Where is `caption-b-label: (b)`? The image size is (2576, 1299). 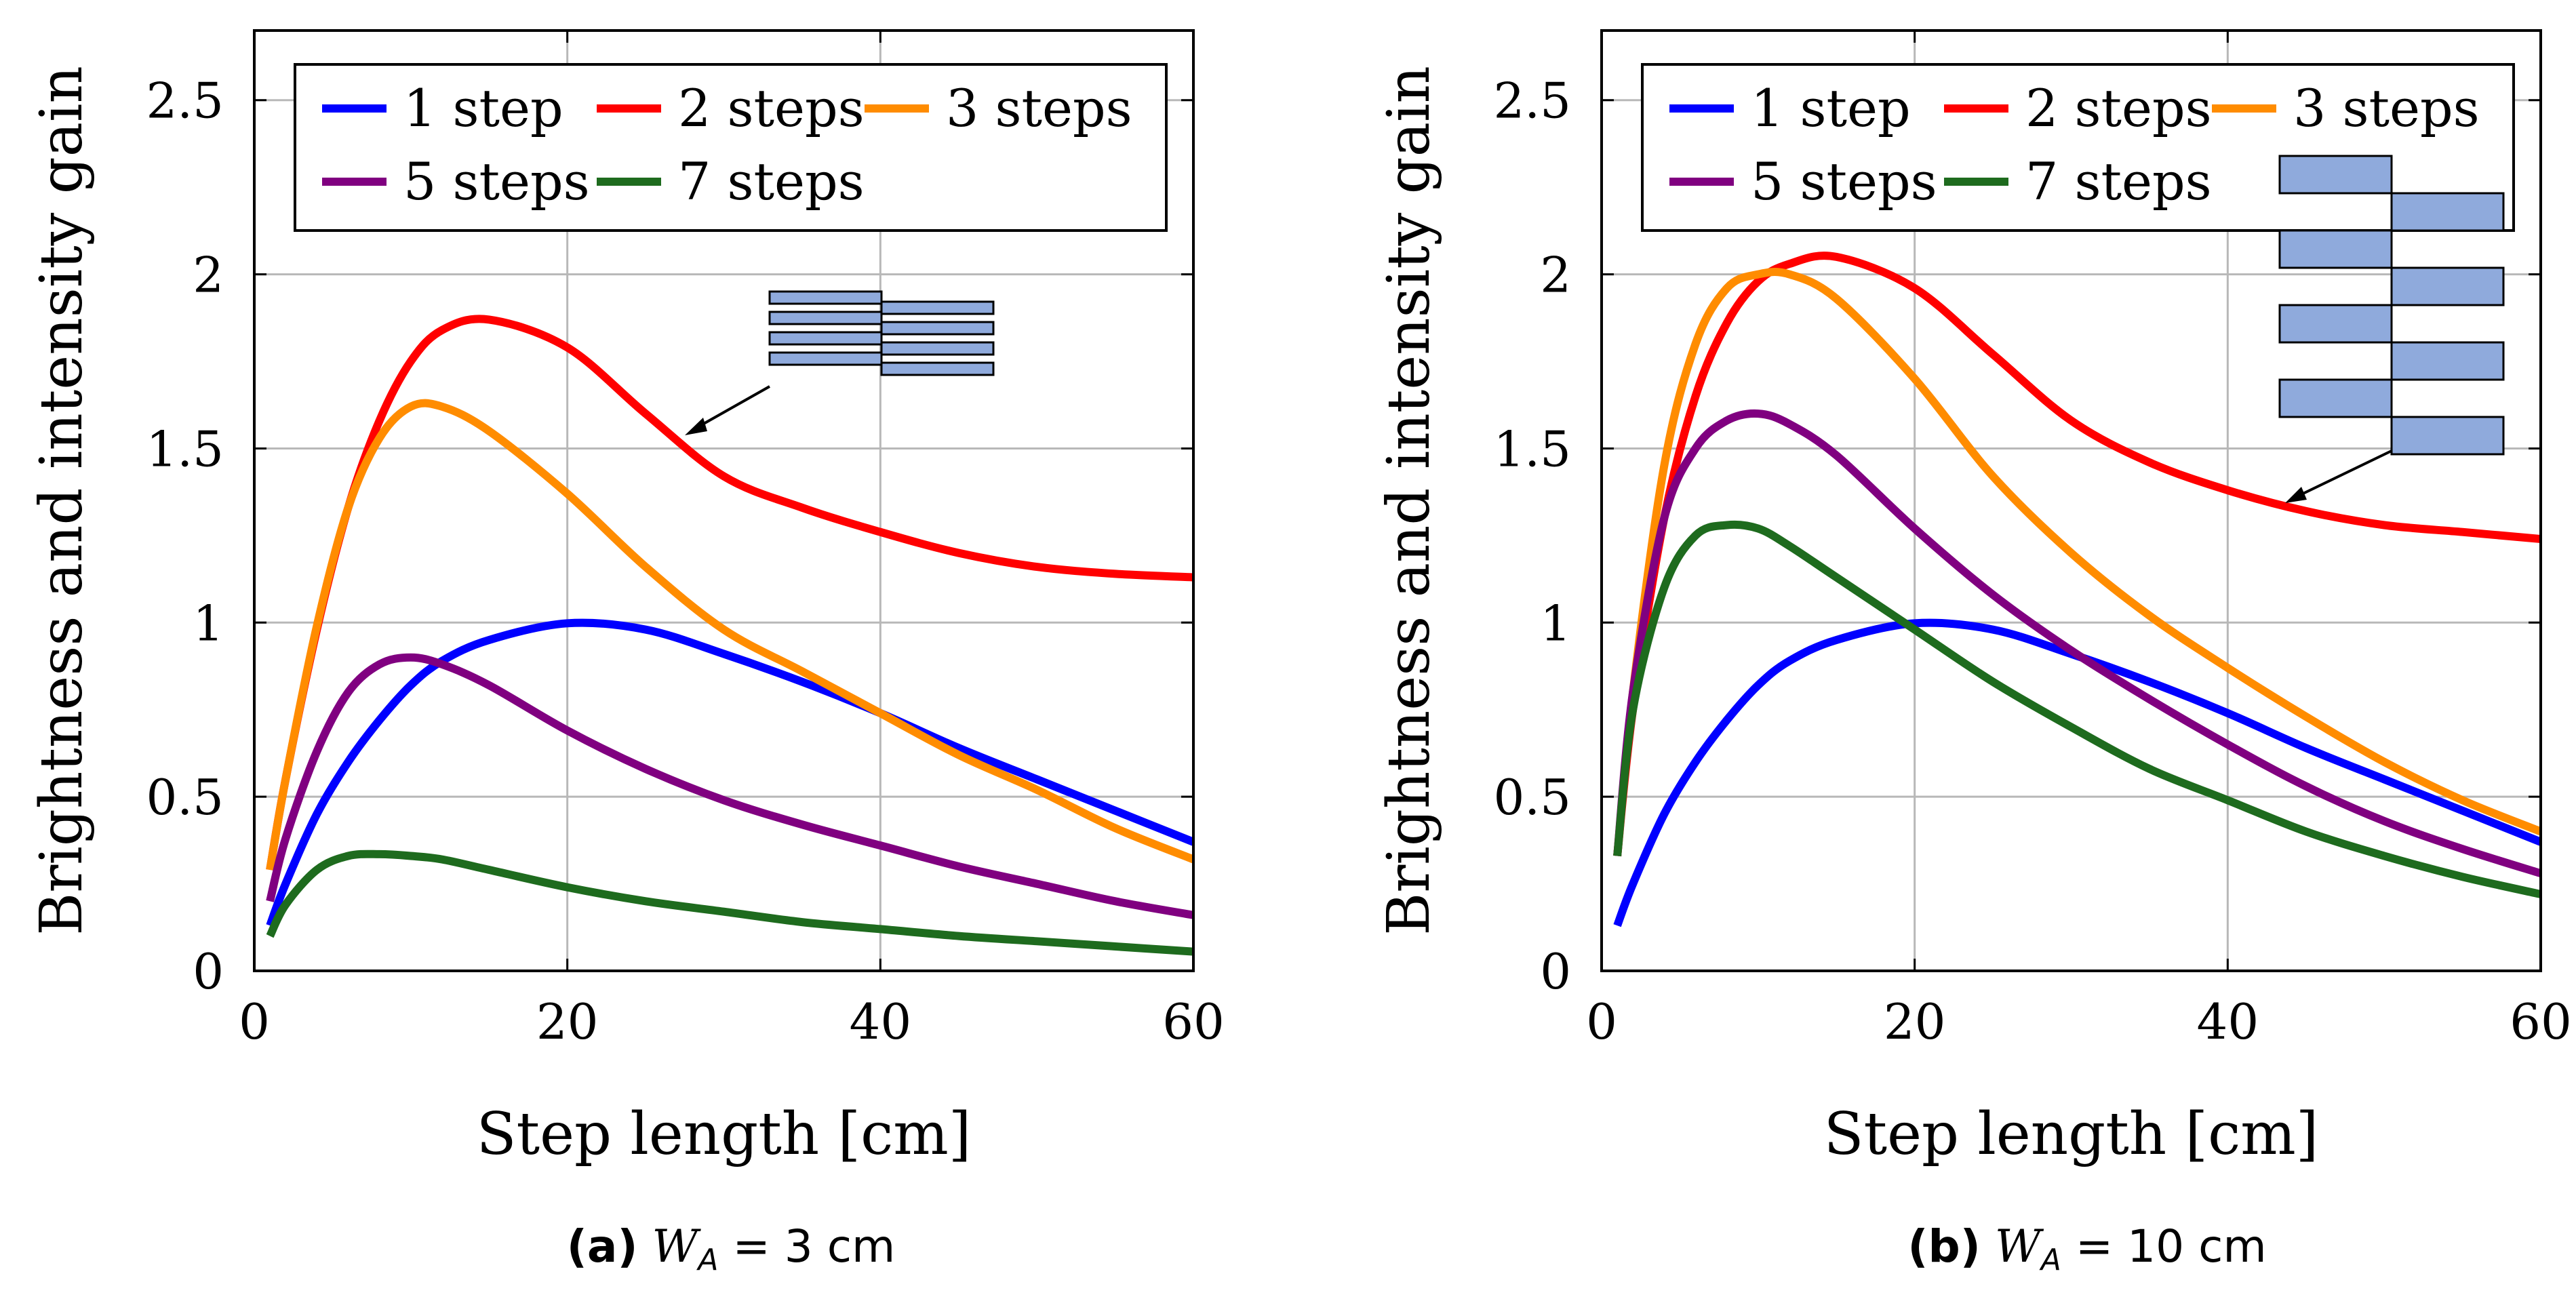 caption-b-label: (b) is located at coordinates (1944, 1246).